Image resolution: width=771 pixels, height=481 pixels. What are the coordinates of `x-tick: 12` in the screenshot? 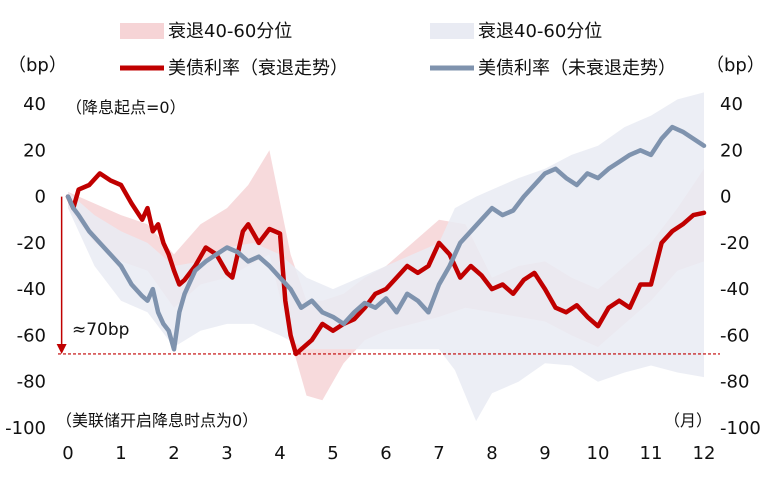 It's located at (704, 453).